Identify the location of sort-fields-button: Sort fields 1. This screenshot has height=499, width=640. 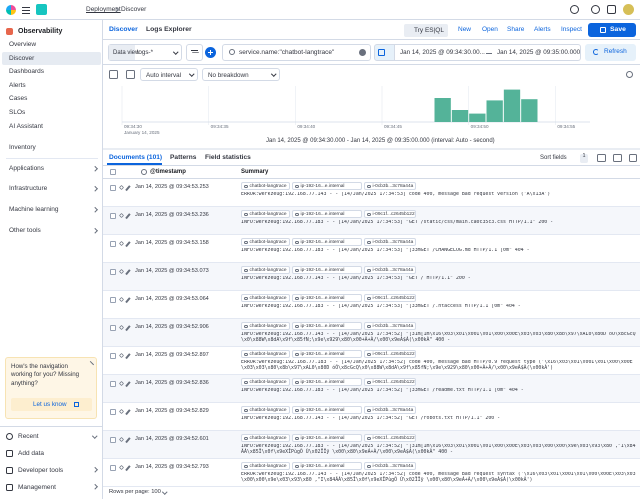
(563, 158).